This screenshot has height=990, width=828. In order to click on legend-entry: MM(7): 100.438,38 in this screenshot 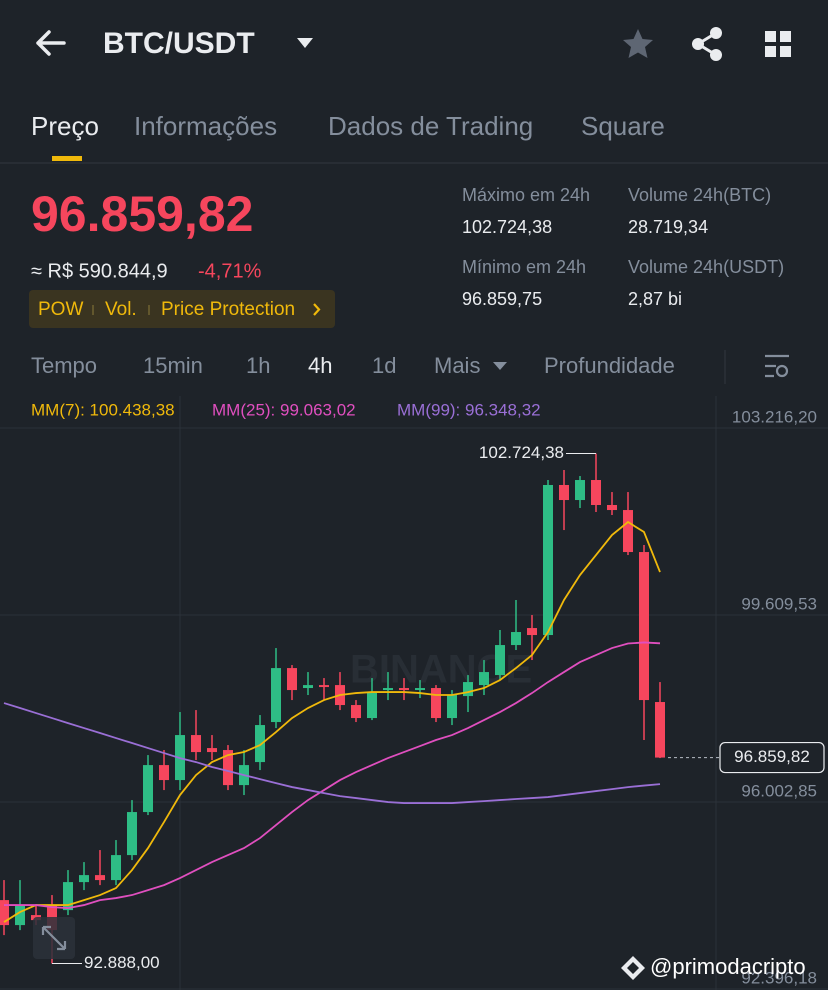, I will do `click(103, 409)`.